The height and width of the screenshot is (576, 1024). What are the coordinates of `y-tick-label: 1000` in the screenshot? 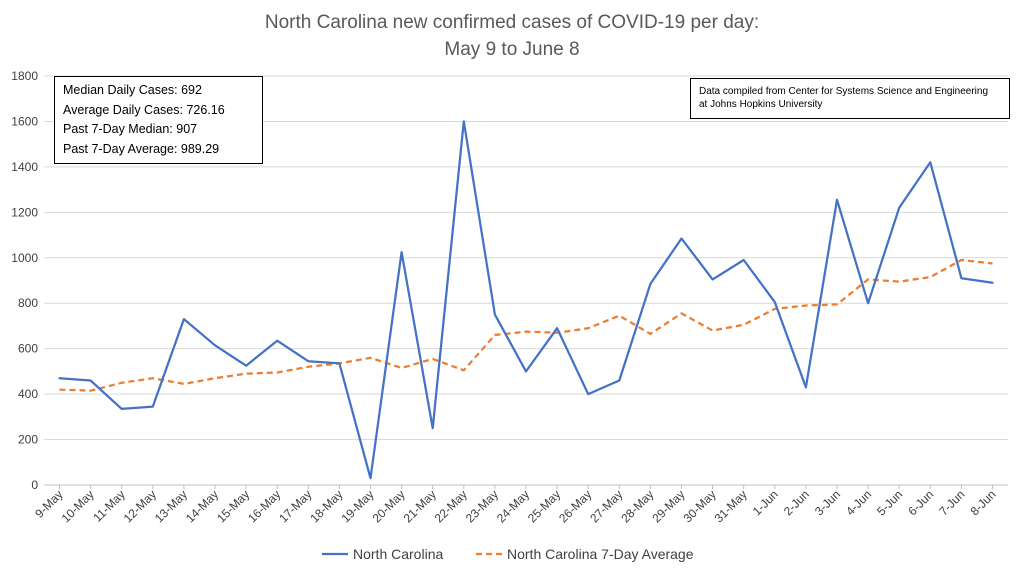 It's located at (24, 258).